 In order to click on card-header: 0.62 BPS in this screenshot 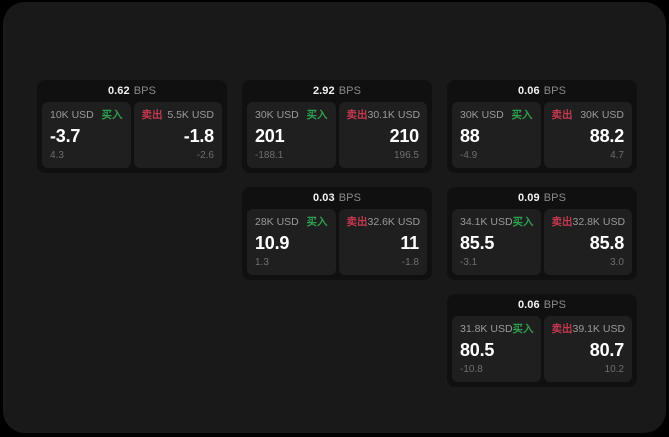, I will do `click(132, 91)`.